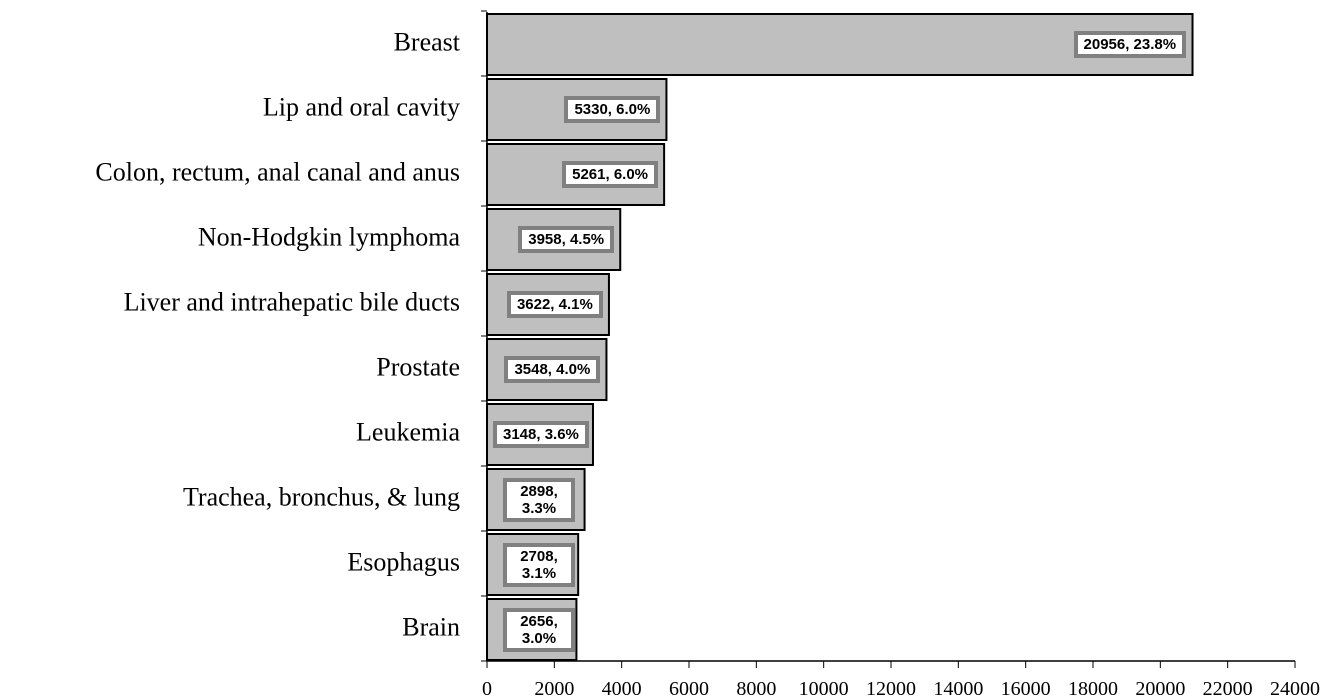 The image size is (1332, 698). Describe the element at coordinates (321, 496) in the screenshot. I see `category-label: Trachea, bronchus, & lung` at that location.